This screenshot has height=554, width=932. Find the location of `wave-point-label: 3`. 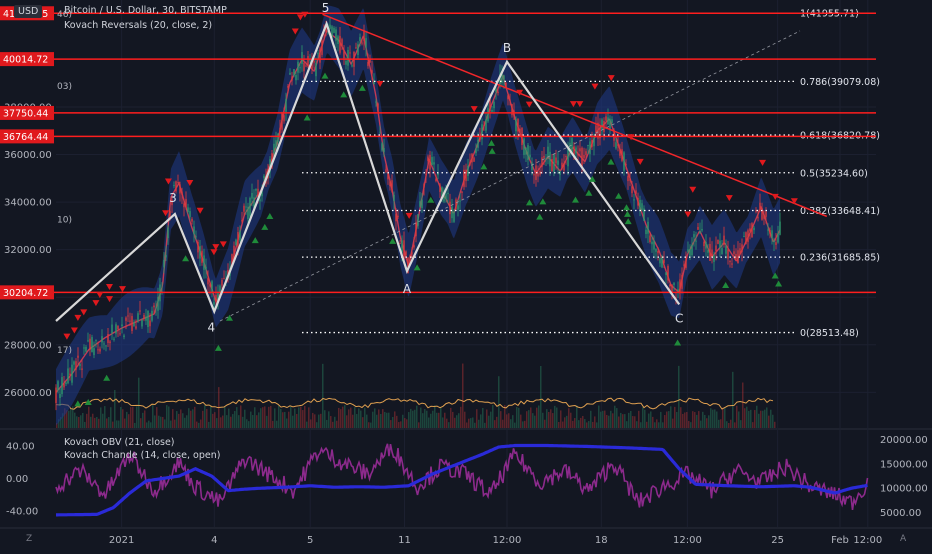

wave-point-label: 3 is located at coordinates (173, 198).